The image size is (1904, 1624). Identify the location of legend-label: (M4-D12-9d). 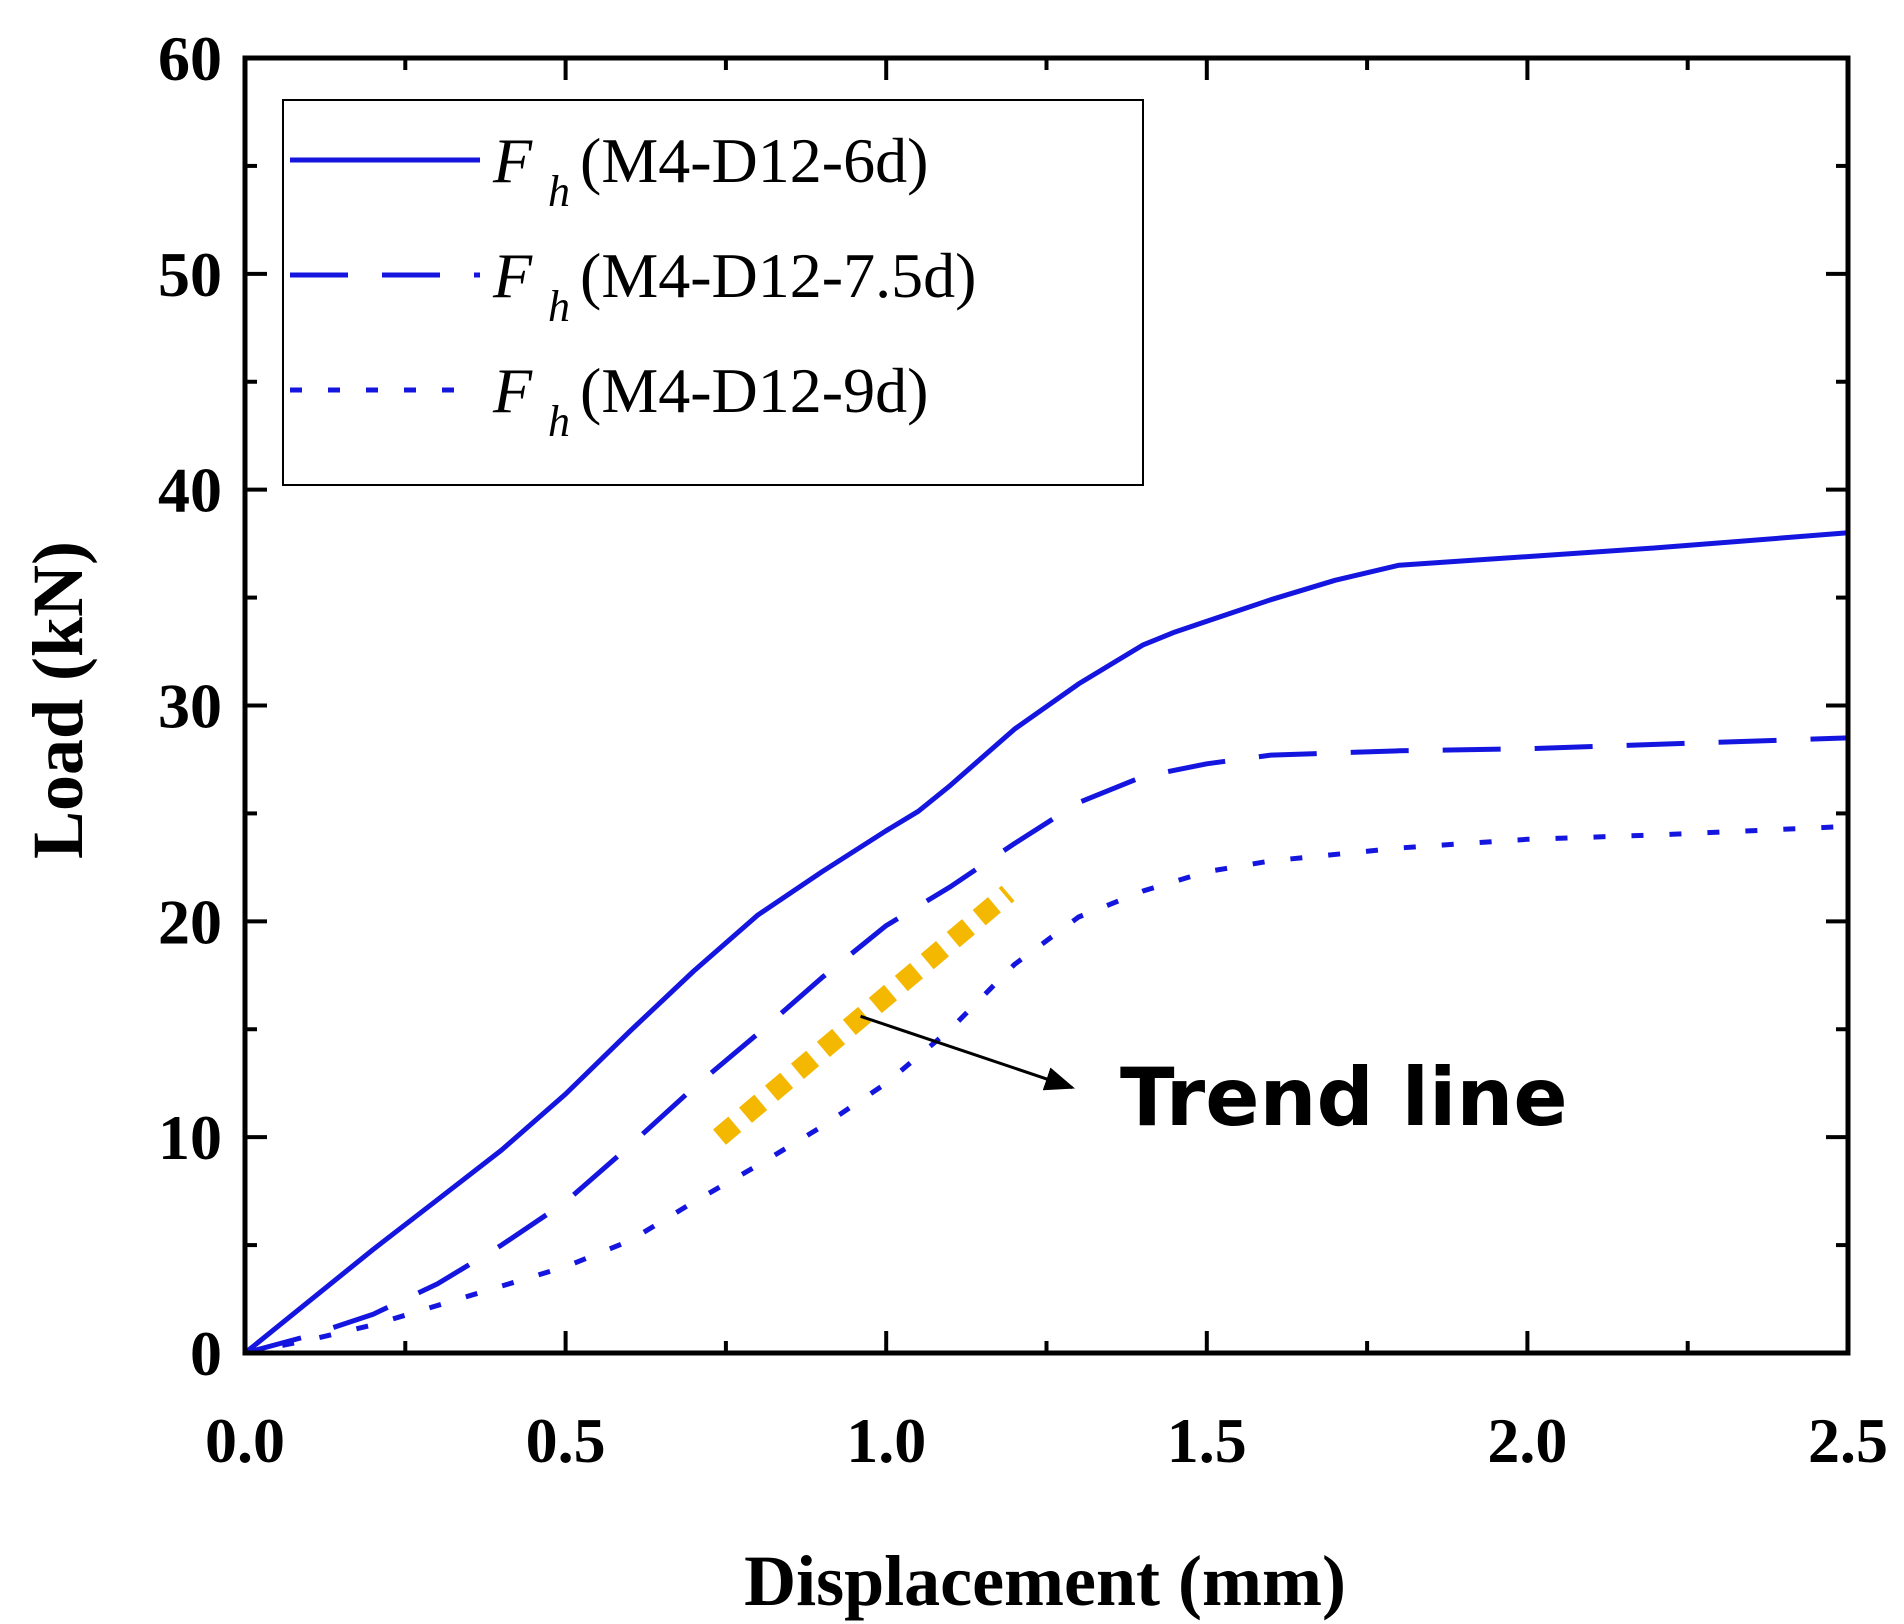
(754, 390).